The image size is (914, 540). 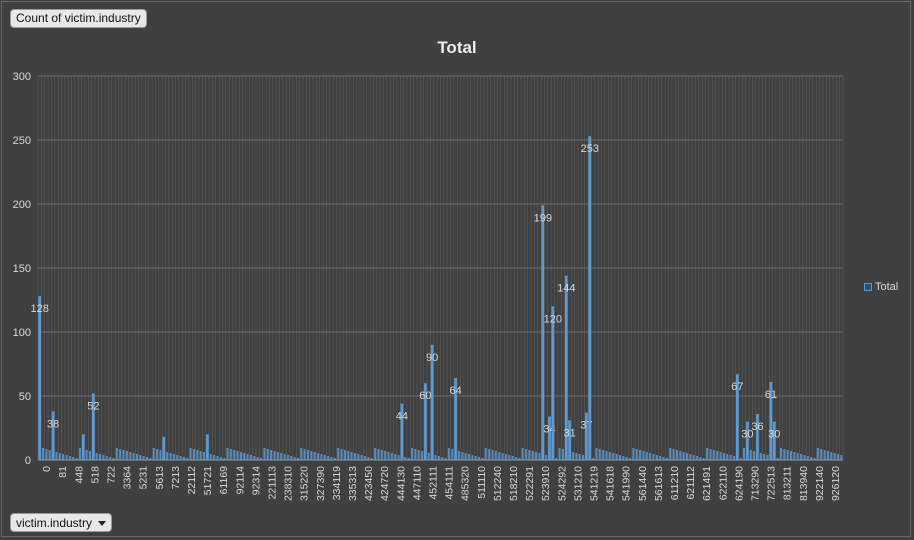 I want to click on x-tick-label: 511110, so click(x=482, y=482).